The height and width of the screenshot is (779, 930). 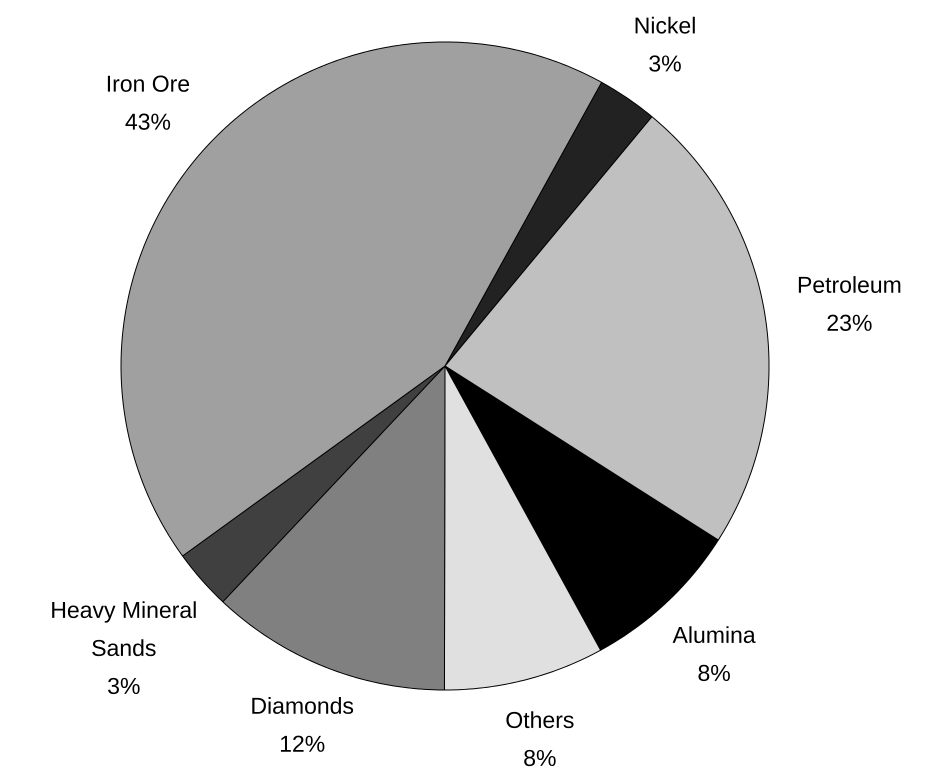 What do you see at coordinates (124, 628) in the screenshot?
I see `slice-label: Heavy Mineral Sands` at bounding box center [124, 628].